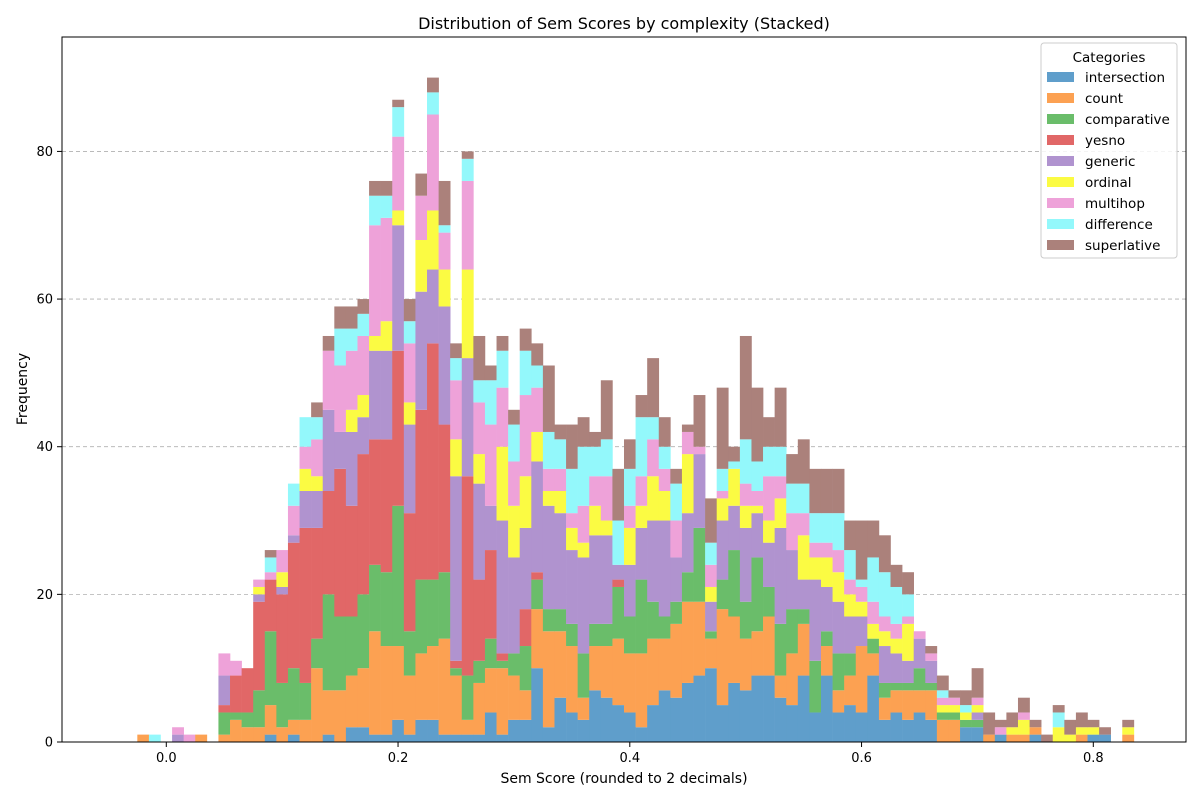 Image resolution: width=1200 pixels, height=800 pixels. Describe the element at coordinates (1110, 162) in the screenshot. I see `legend-label-generic: generic` at that location.